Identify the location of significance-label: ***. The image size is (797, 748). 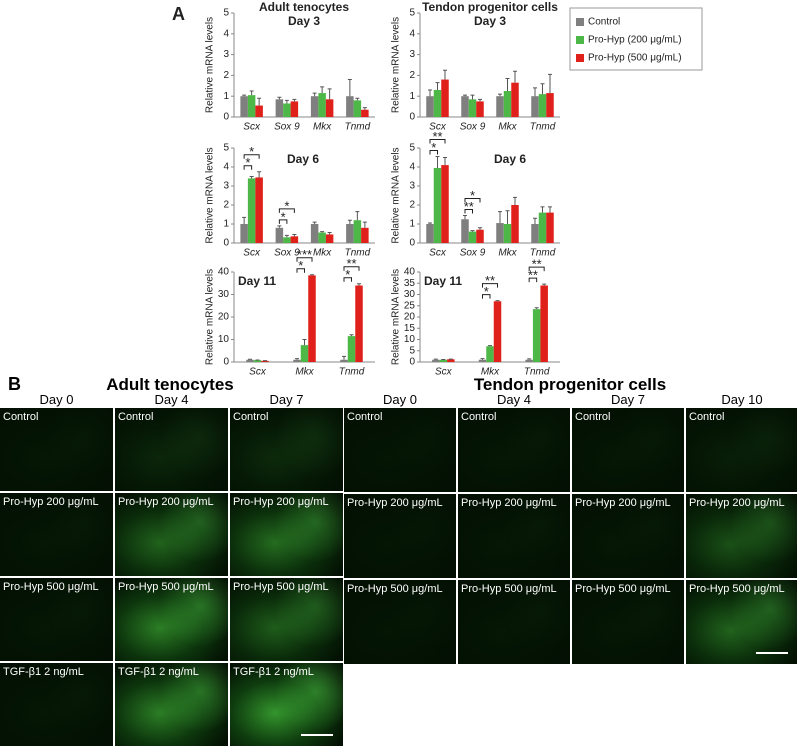
(304, 254).